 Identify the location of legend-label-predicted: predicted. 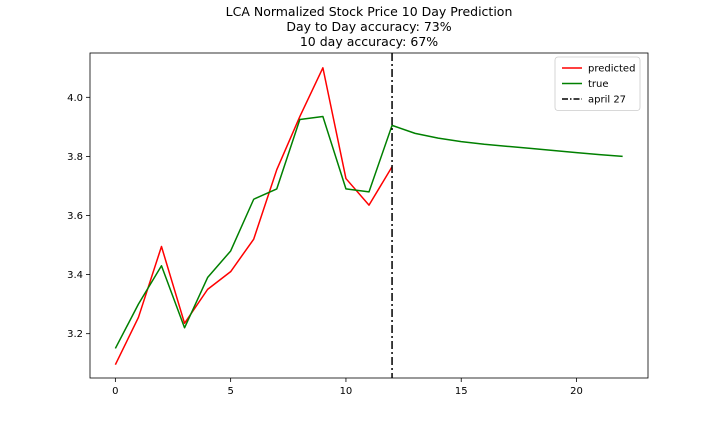
(611, 69).